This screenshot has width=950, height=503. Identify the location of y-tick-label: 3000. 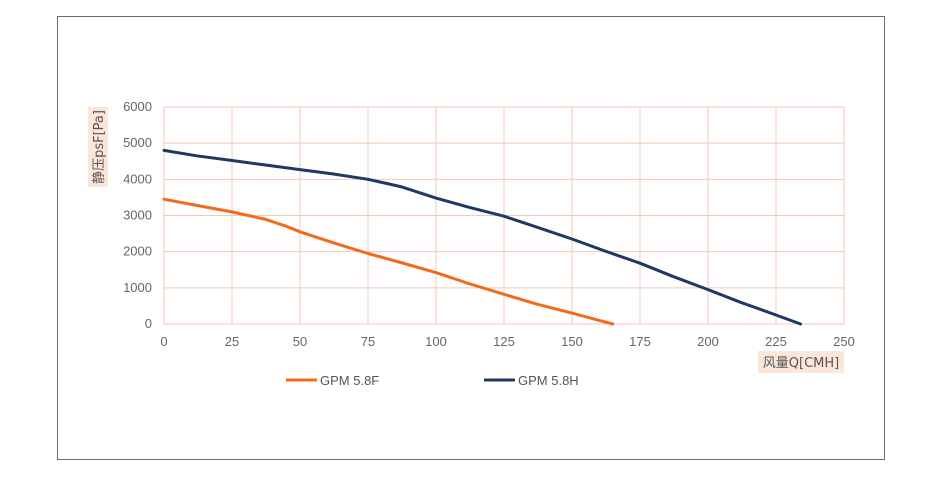
(137, 215).